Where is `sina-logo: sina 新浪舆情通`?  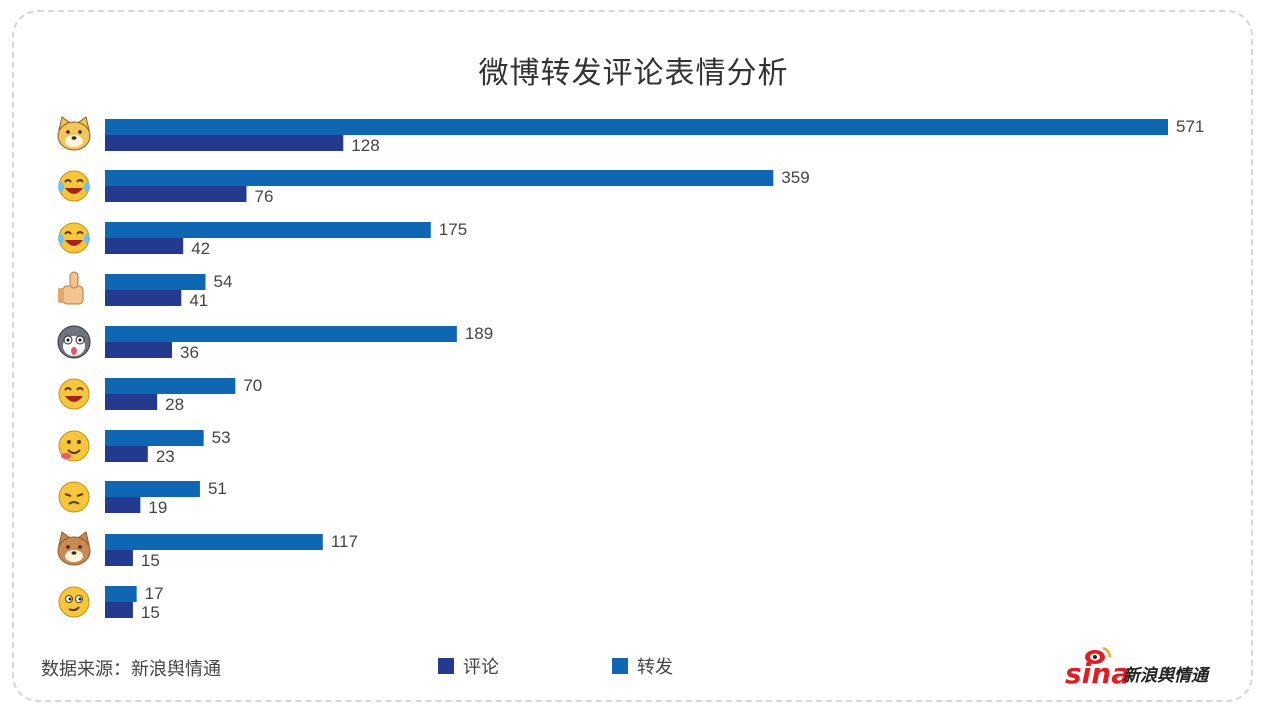 sina-logo: sina 新浪舆情通 is located at coordinates (1138, 668).